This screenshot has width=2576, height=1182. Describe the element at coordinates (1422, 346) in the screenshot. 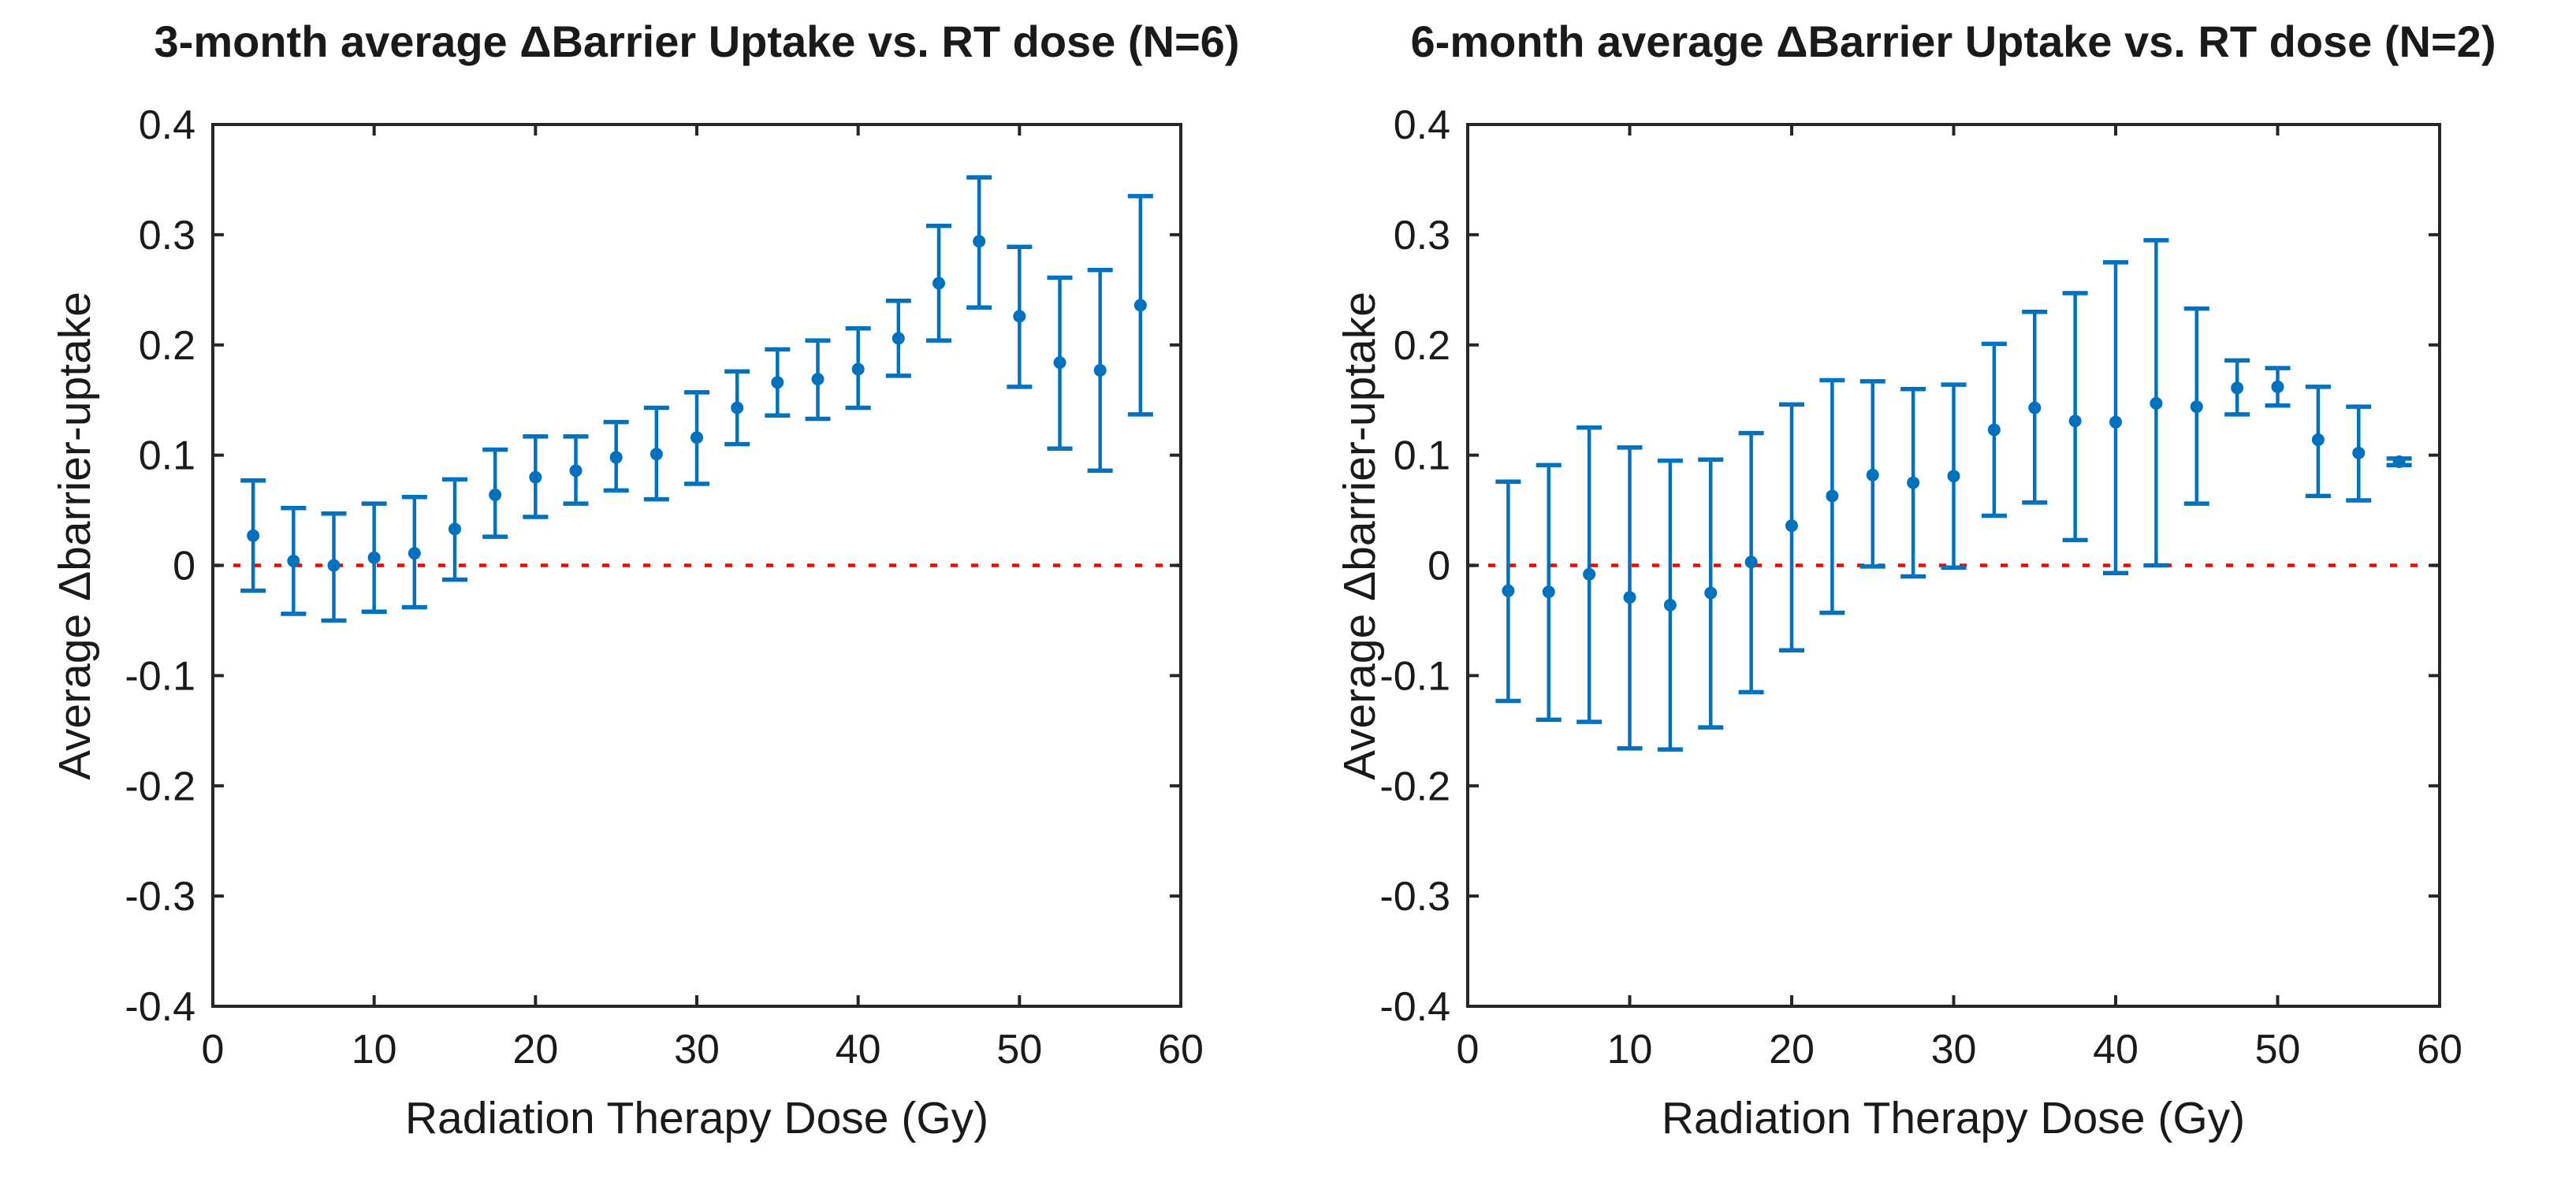

I see `y-tick-label: 0.2` at that location.